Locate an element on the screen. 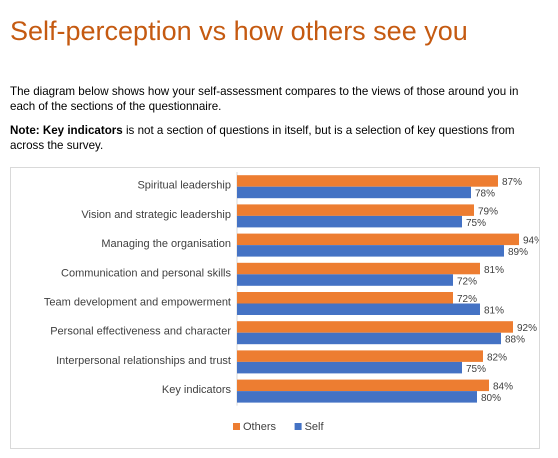  data-label: 84% is located at coordinates (503, 387).